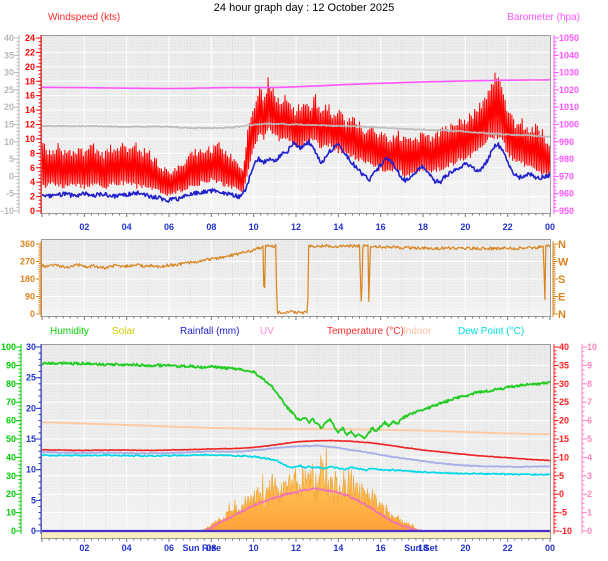 This screenshot has width=608, height=561. I want to click on legend-temperature: Temperature (°C), so click(365, 331).